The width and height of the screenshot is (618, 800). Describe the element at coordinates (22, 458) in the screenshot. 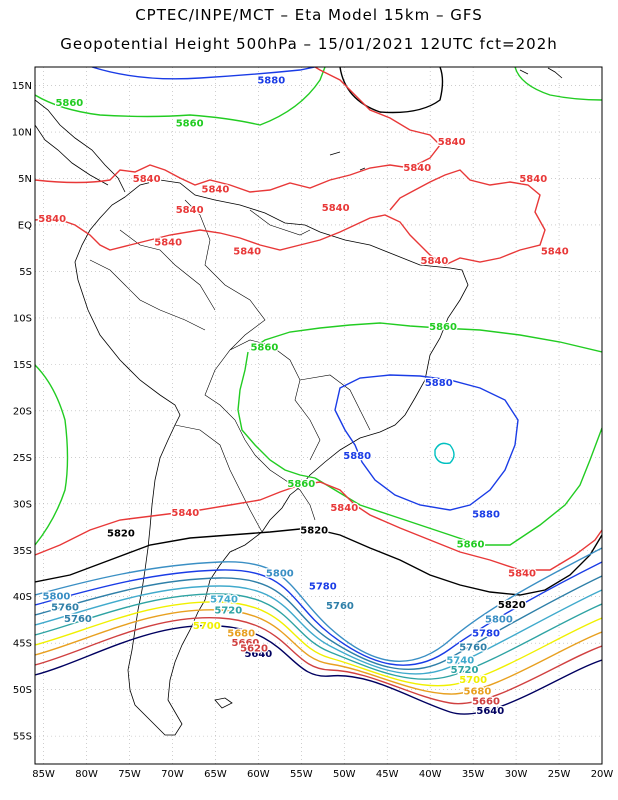

I see `lat-label: 25S` at that location.